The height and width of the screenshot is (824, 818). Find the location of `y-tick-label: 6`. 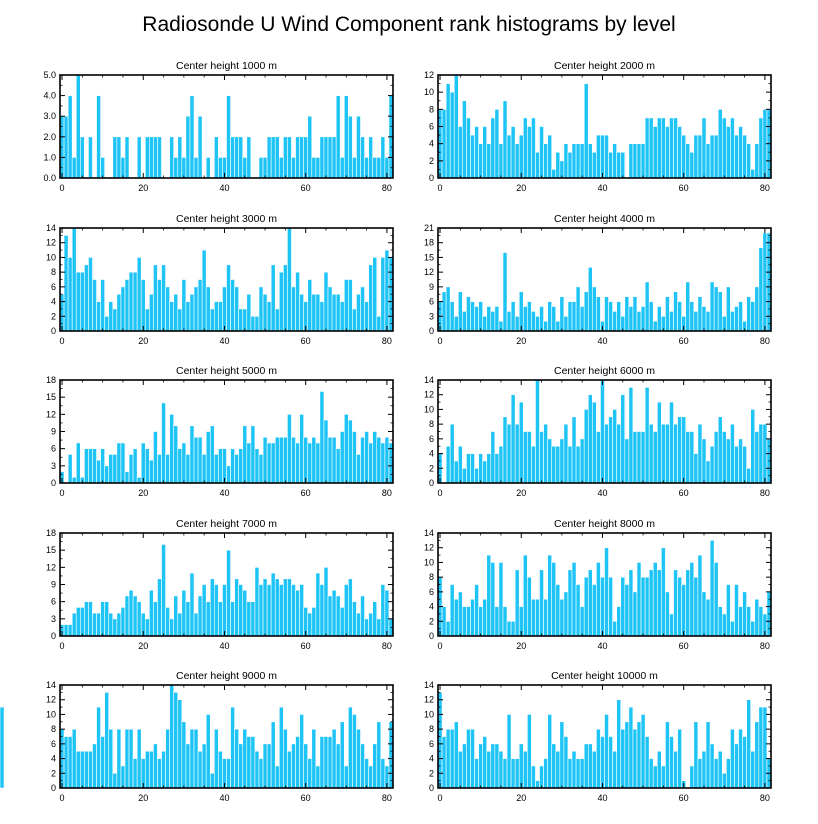

y-tick-label: 6 is located at coordinates (431, 592).